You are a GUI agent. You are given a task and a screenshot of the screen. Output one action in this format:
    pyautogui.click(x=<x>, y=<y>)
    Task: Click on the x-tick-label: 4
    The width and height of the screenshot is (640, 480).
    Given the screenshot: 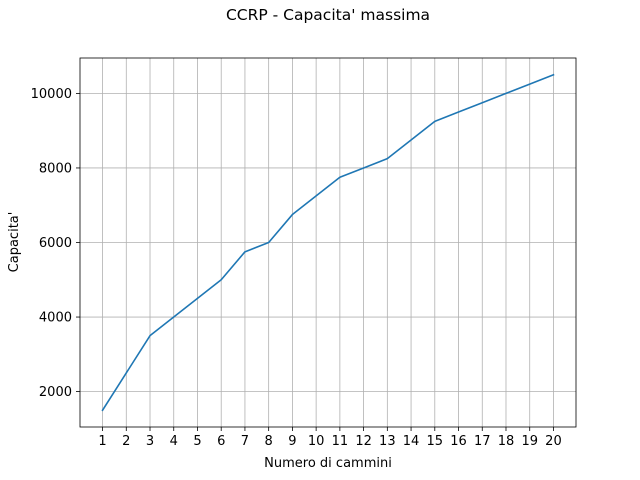 What is the action you would take?
    pyautogui.click(x=174, y=441)
    